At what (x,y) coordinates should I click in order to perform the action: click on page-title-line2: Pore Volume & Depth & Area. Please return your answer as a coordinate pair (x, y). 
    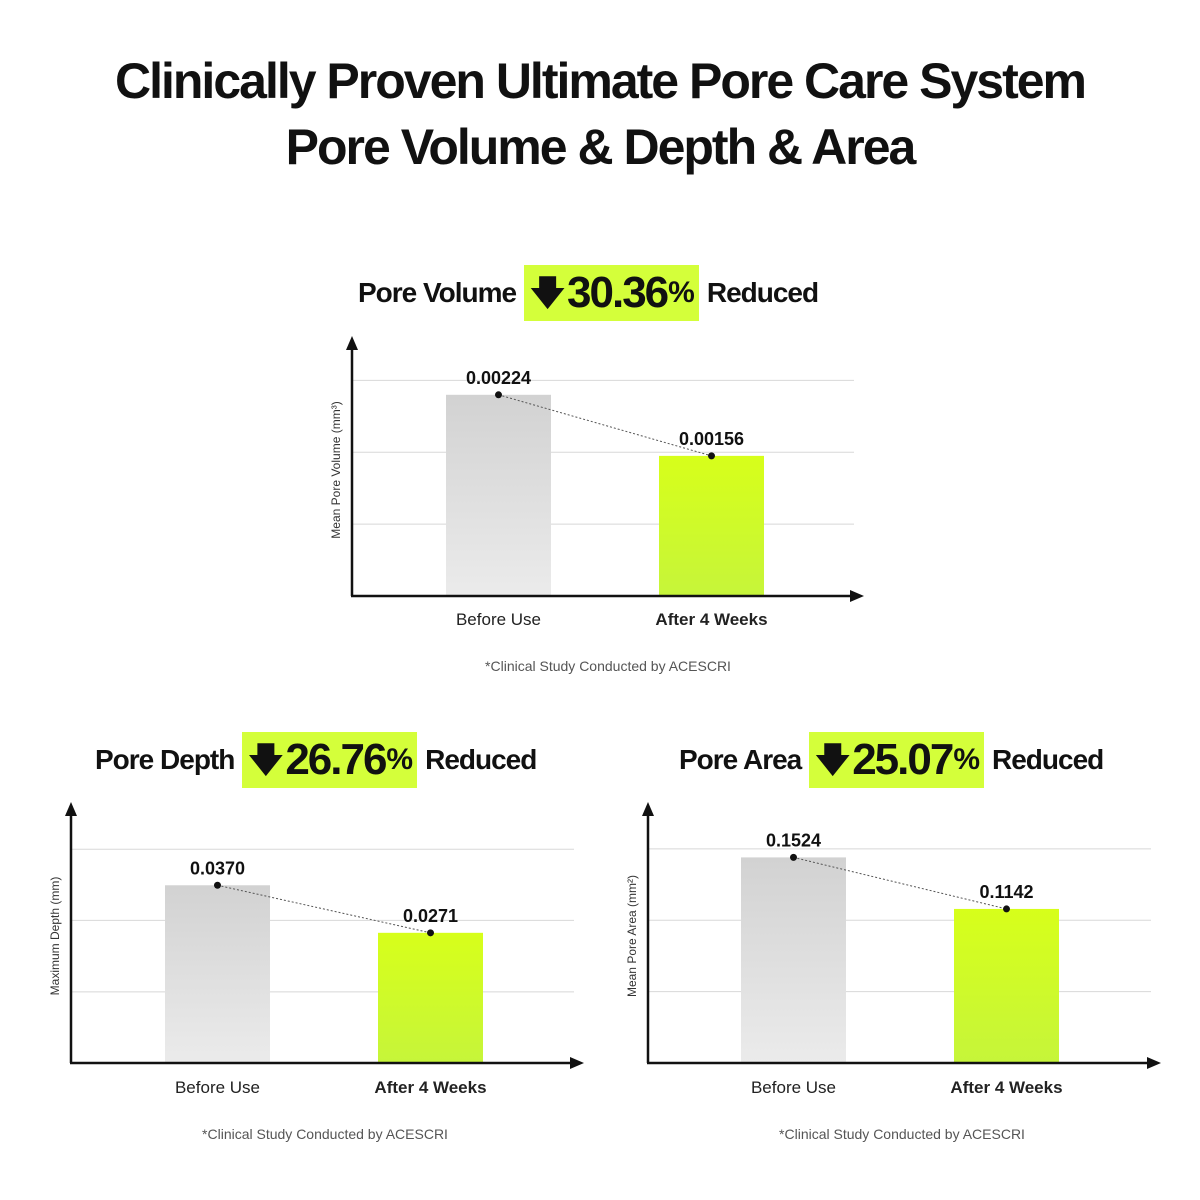
    Looking at the image, I should click on (601, 147).